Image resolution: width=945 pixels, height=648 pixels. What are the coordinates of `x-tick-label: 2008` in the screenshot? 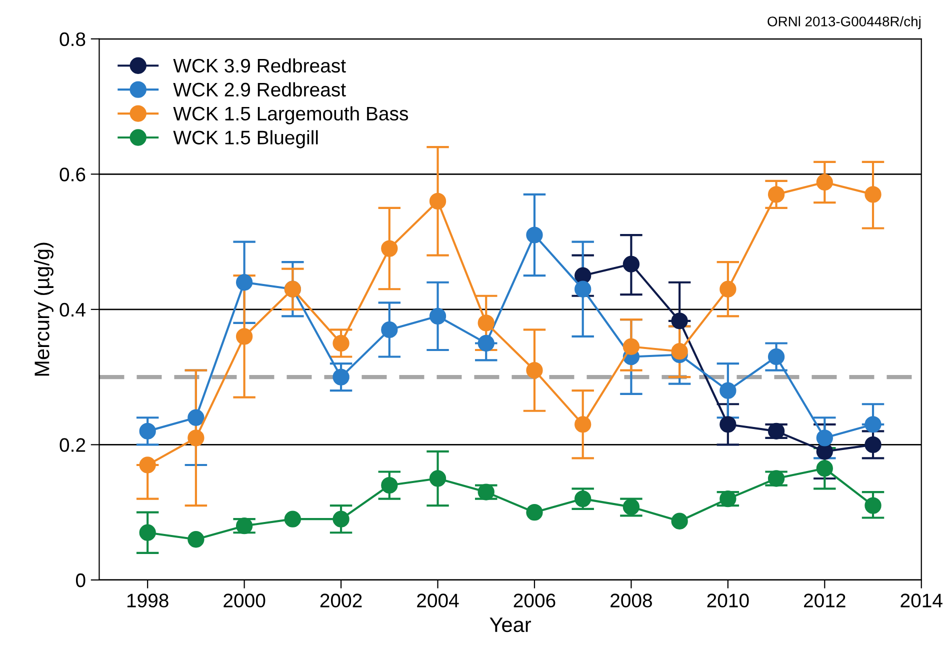 It's located at (631, 601).